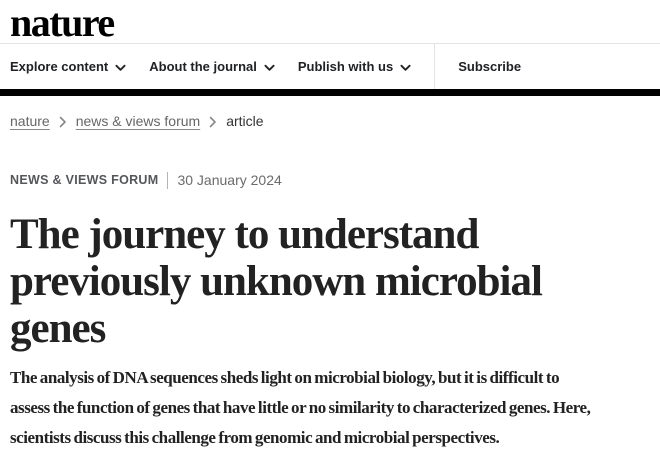 The height and width of the screenshot is (453, 660). What do you see at coordinates (62, 22) in the screenshot?
I see `nature-logo: nature` at bounding box center [62, 22].